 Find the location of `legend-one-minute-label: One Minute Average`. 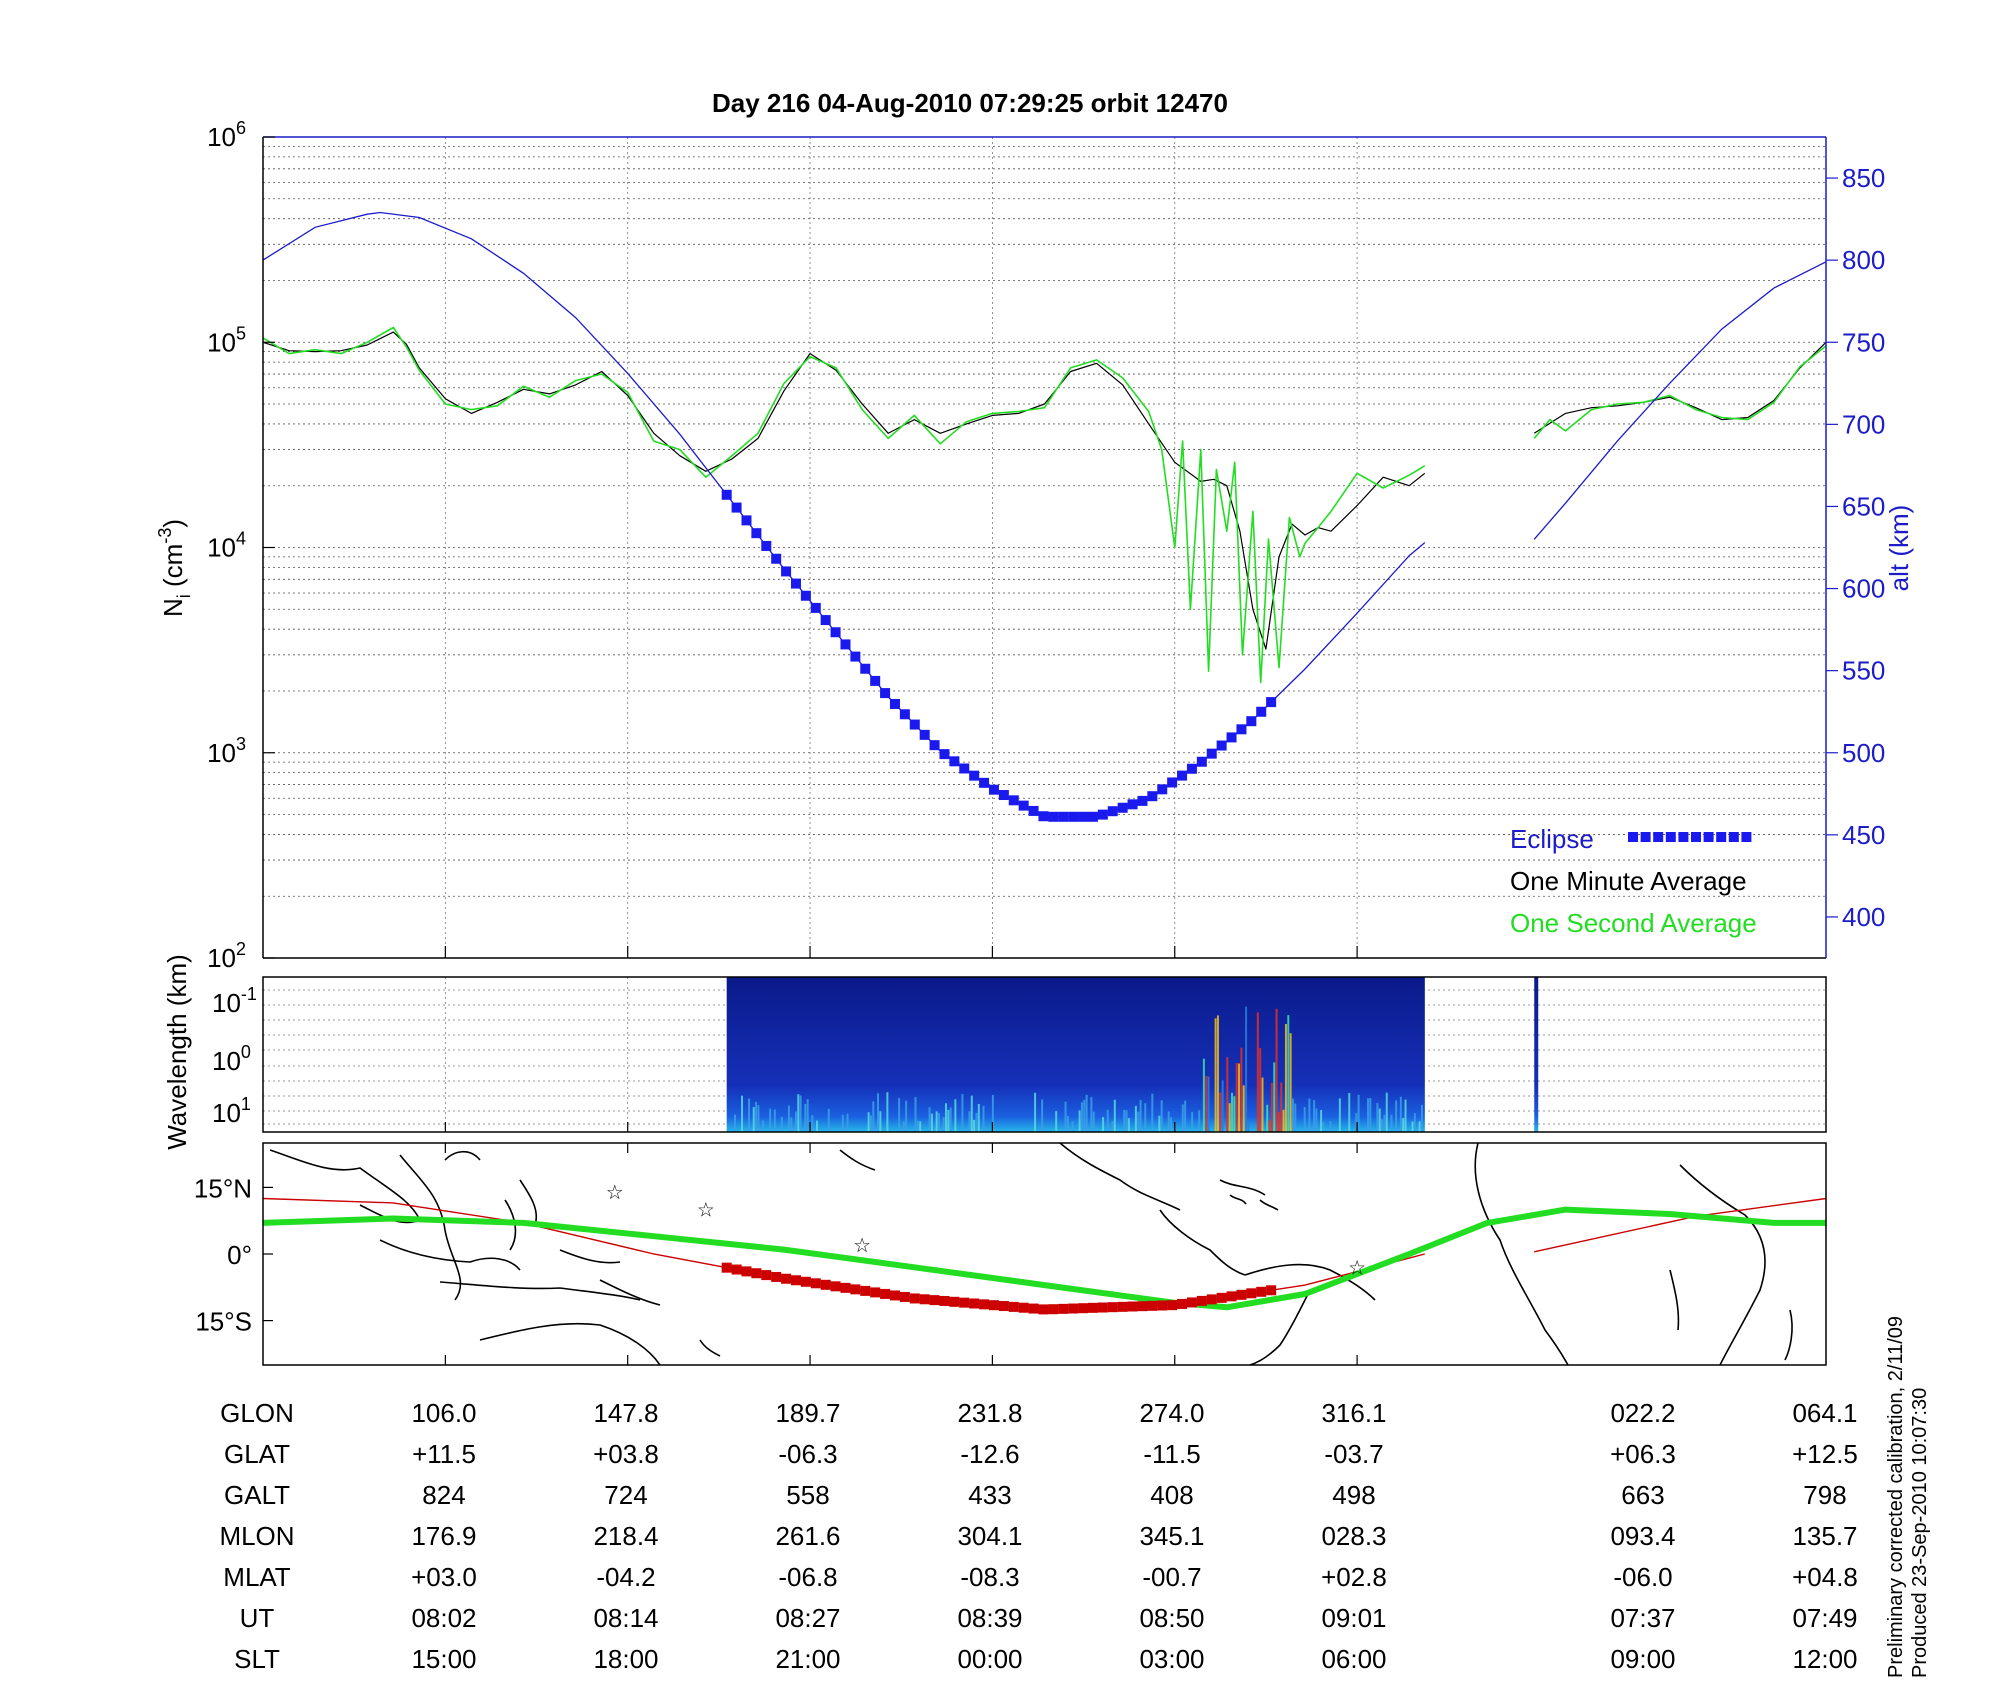

legend-one-minute-label: One Minute Average is located at coordinates (1628, 881).